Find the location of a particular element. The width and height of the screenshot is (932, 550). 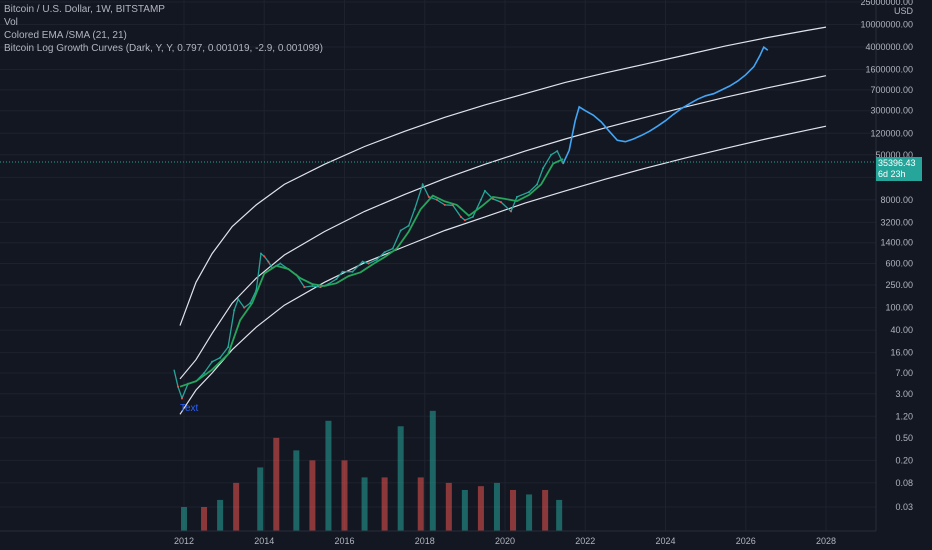

y-tick-label: 1600000.00 is located at coordinates (889, 70).